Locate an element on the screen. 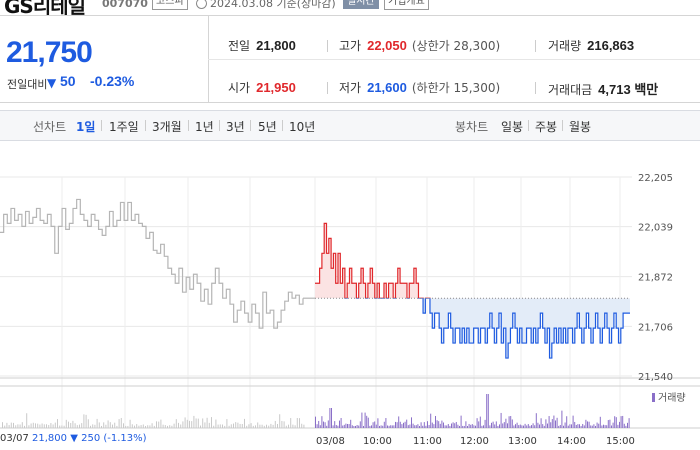 Image resolution: width=700 pixels, height=450 pixels. x-tick-label: 12:00 is located at coordinates (474, 441).